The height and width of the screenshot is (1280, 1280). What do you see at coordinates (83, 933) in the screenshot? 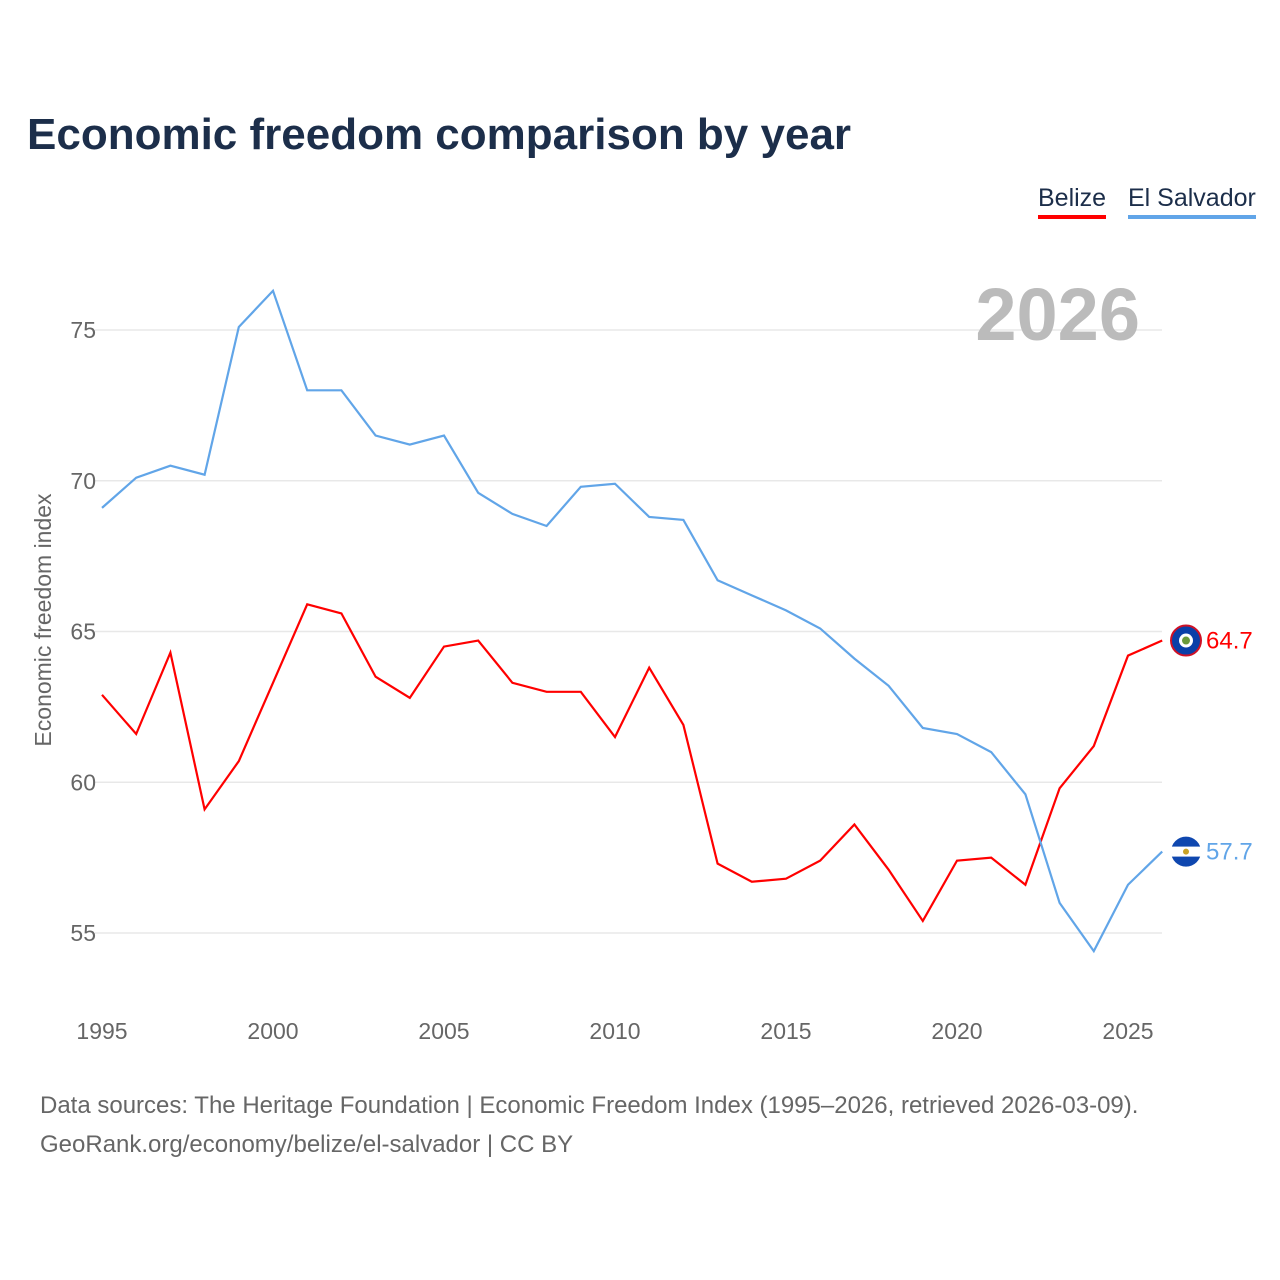
I see `y-tick-label: 55` at bounding box center [83, 933].